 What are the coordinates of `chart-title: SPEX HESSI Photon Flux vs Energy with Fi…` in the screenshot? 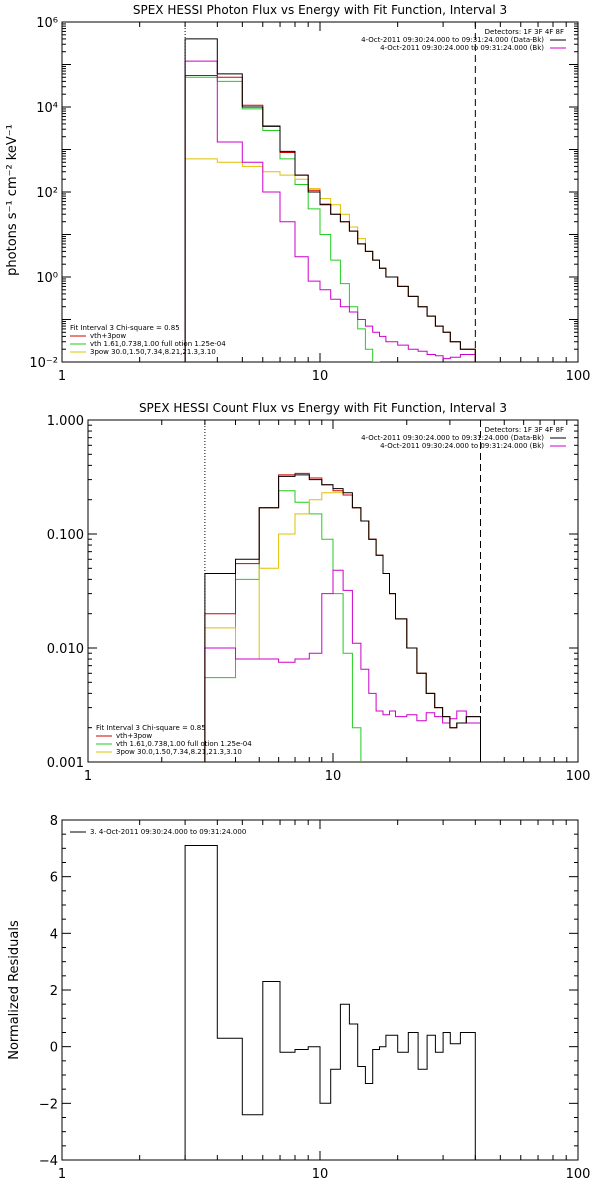 It's located at (320, 10).